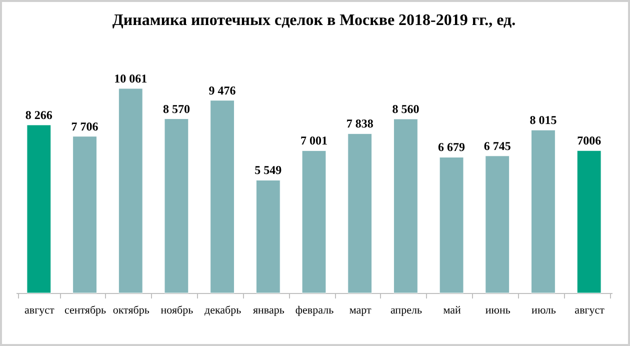 This screenshot has height=346, width=630. I want to click on data-label: 5 549, so click(268, 170).